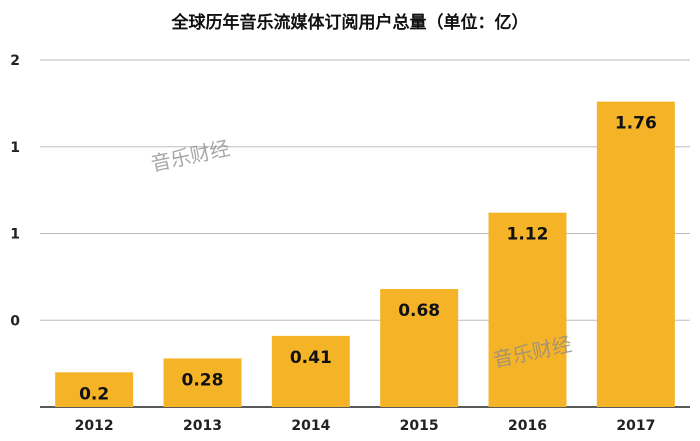 The height and width of the screenshot is (441, 700). Describe the element at coordinates (350, 23) in the screenshot. I see `chart-title: 全球历年音乐流媒体订阅用户总量（单位：亿）` at that location.